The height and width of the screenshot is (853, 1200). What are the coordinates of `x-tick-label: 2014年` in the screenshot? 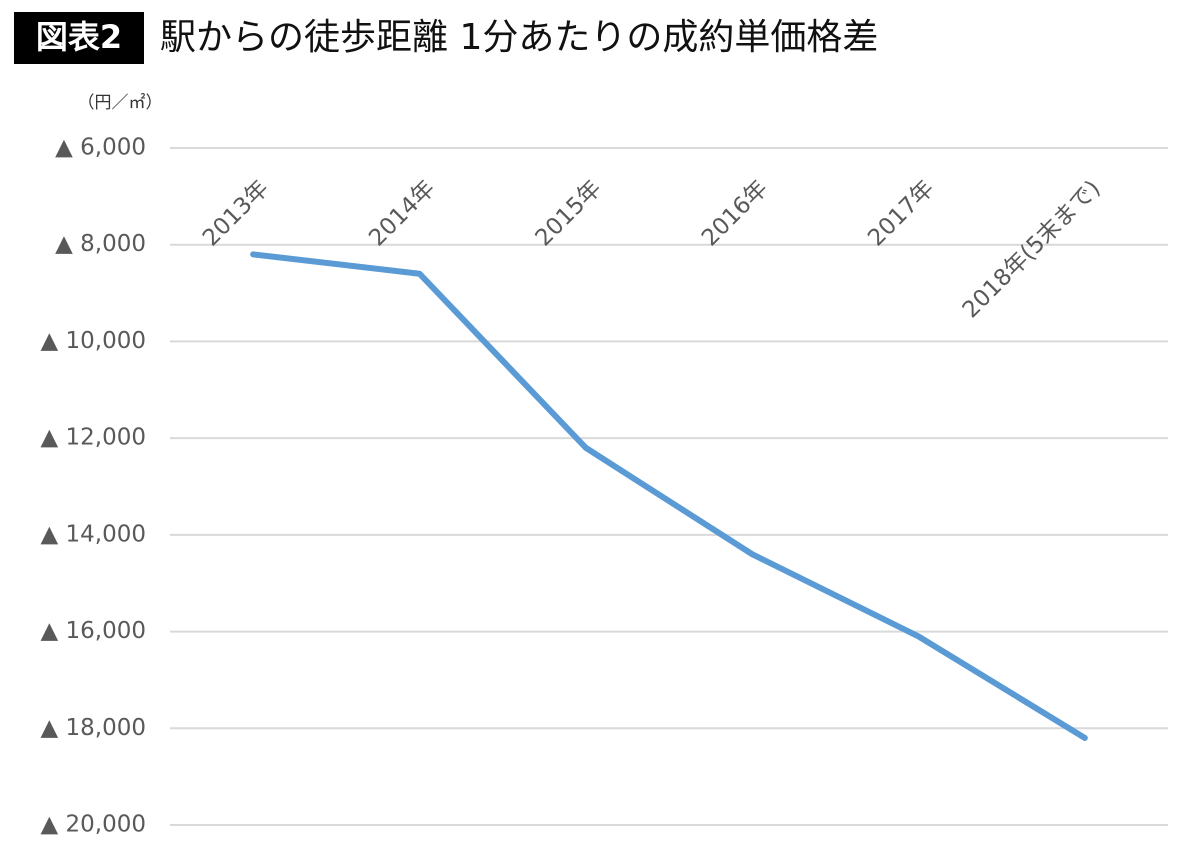 It's located at (402, 213).